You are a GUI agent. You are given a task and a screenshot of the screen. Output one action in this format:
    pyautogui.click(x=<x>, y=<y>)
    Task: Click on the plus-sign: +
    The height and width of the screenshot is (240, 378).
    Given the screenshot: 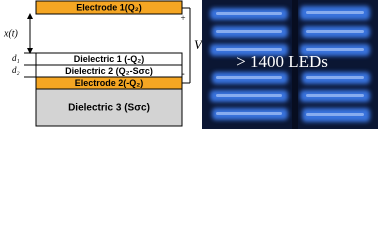 What is the action you would take?
    pyautogui.click(x=182, y=18)
    